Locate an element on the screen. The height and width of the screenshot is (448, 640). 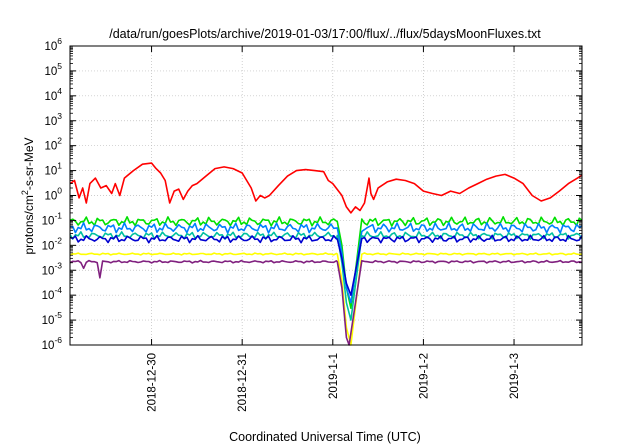
x-tick-label: 2018-12-31 is located at coordinates (243, 382).